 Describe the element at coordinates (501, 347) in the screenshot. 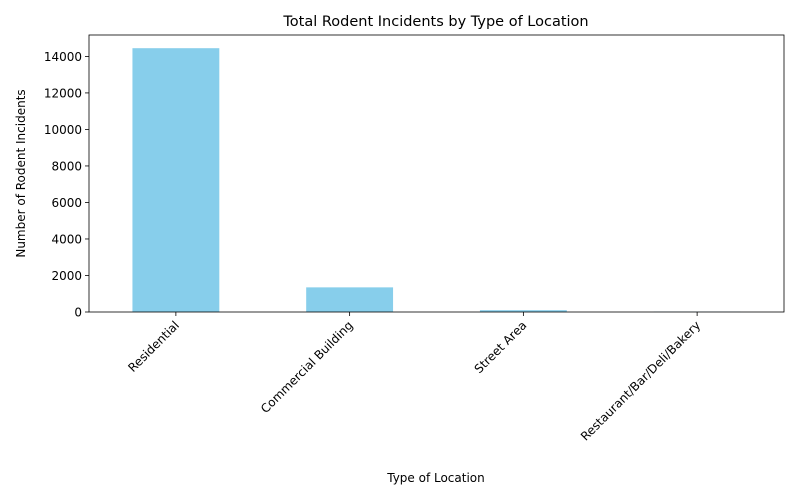

I see `x-tick-label: Street Area` at that location.